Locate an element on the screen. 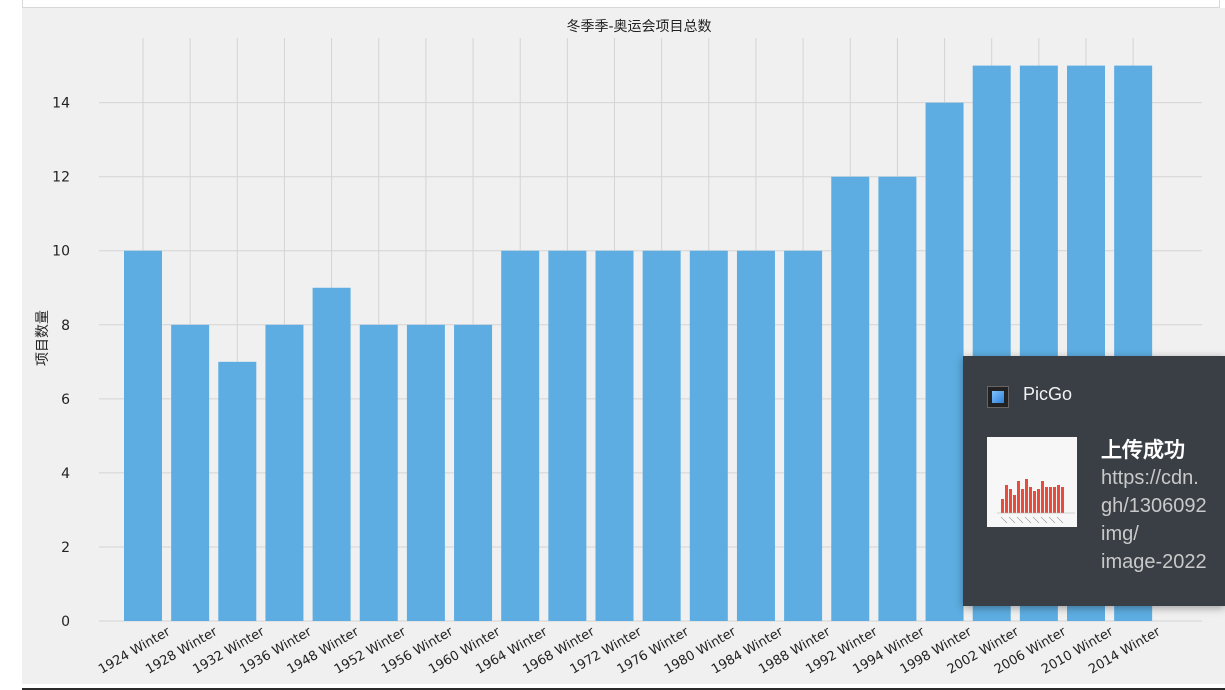 The height and width of the screenshot is (690, 1225). chart-title: 冬季季-奥运会项目总数 is located at coordinates (638, 26).